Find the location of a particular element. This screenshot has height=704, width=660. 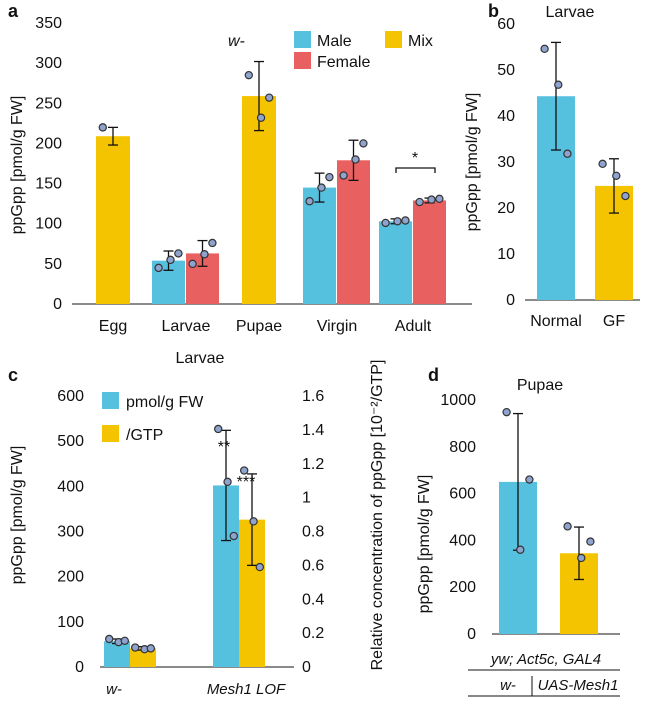

panel-a-tick-label: 150 is located at coordinates (48, 184).